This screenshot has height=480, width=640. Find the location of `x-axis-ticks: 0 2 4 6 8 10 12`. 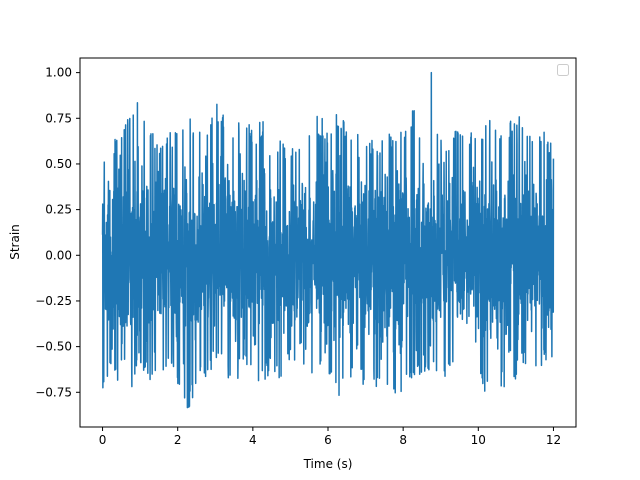

x-axis-ticks: 0 2 4 6 8 10 12 is located at coordinates (330, 437).